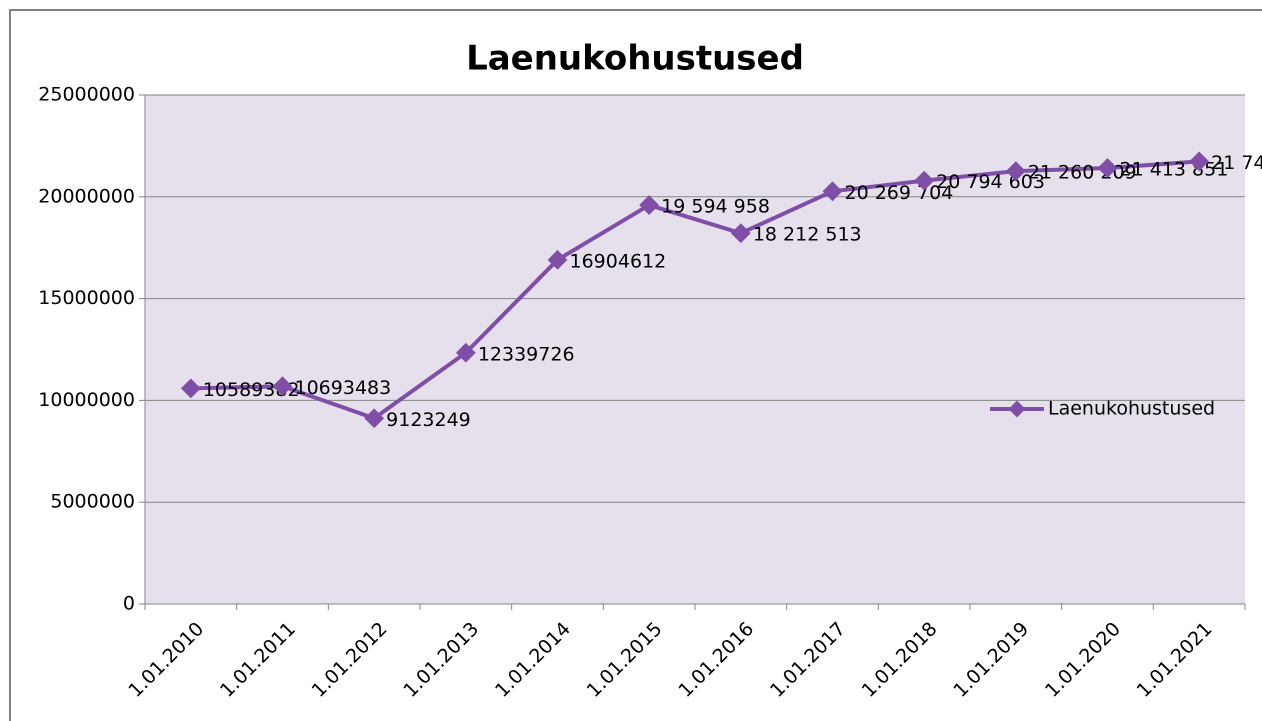  What do you see at coordinates (618, 261) in the screenshot?
I see `data-label: 16904612` at bounding box center [618, 261].